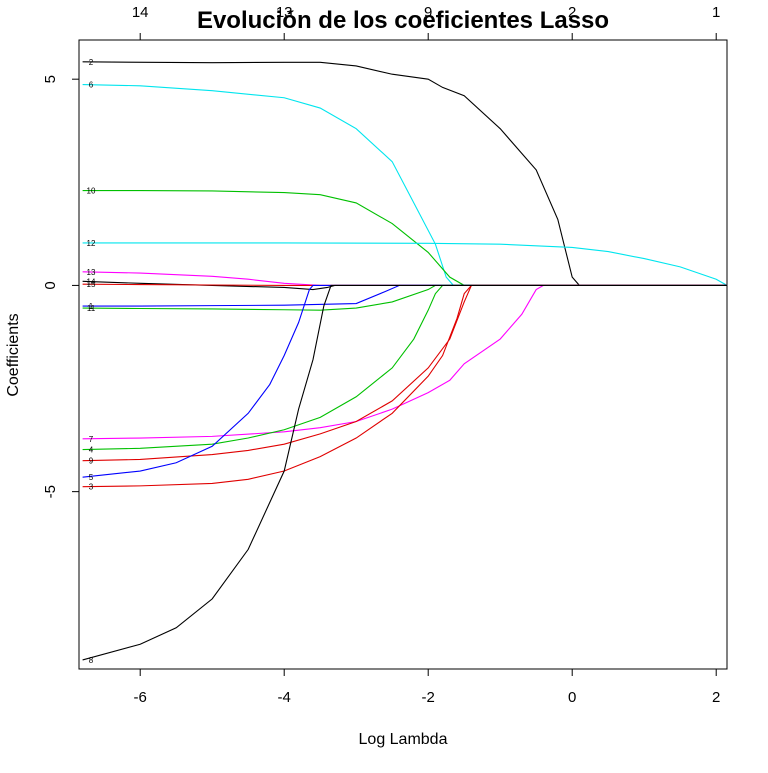  What do you see at coordinates (572, 697) in the screenshot?
I see `x-tick-label: 0` at bounding box center [572, 697].